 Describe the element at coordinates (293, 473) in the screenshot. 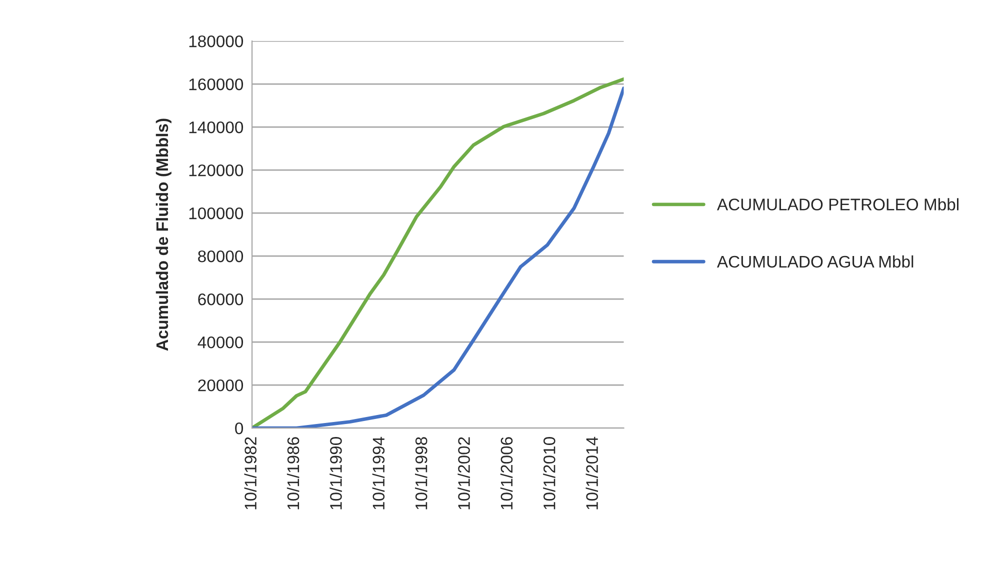

I see `x-tick-label: 10/1/1986` at that location.